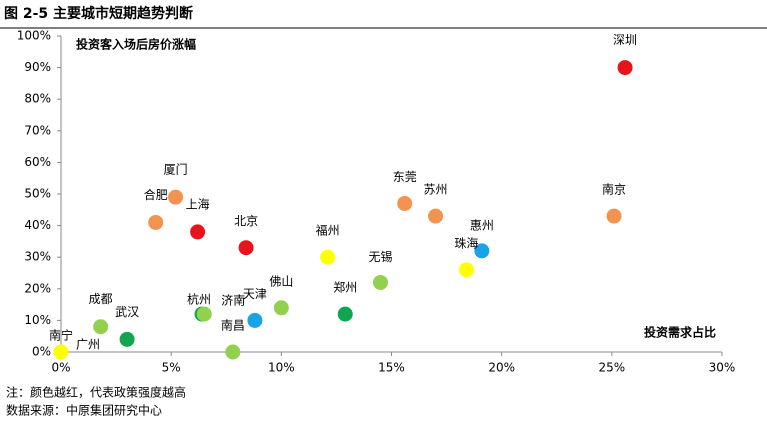  What do you see at coordinates (328, 230) in the screenshot?
I see `point-label: 福州` at bounding box center [328, 230].